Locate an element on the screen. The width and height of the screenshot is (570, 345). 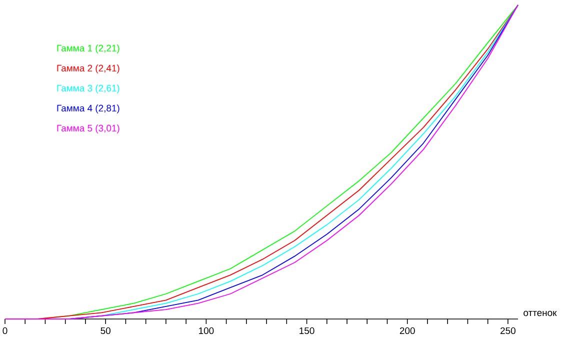
x-tick-label: 0 is located at coordinates (5, 330).